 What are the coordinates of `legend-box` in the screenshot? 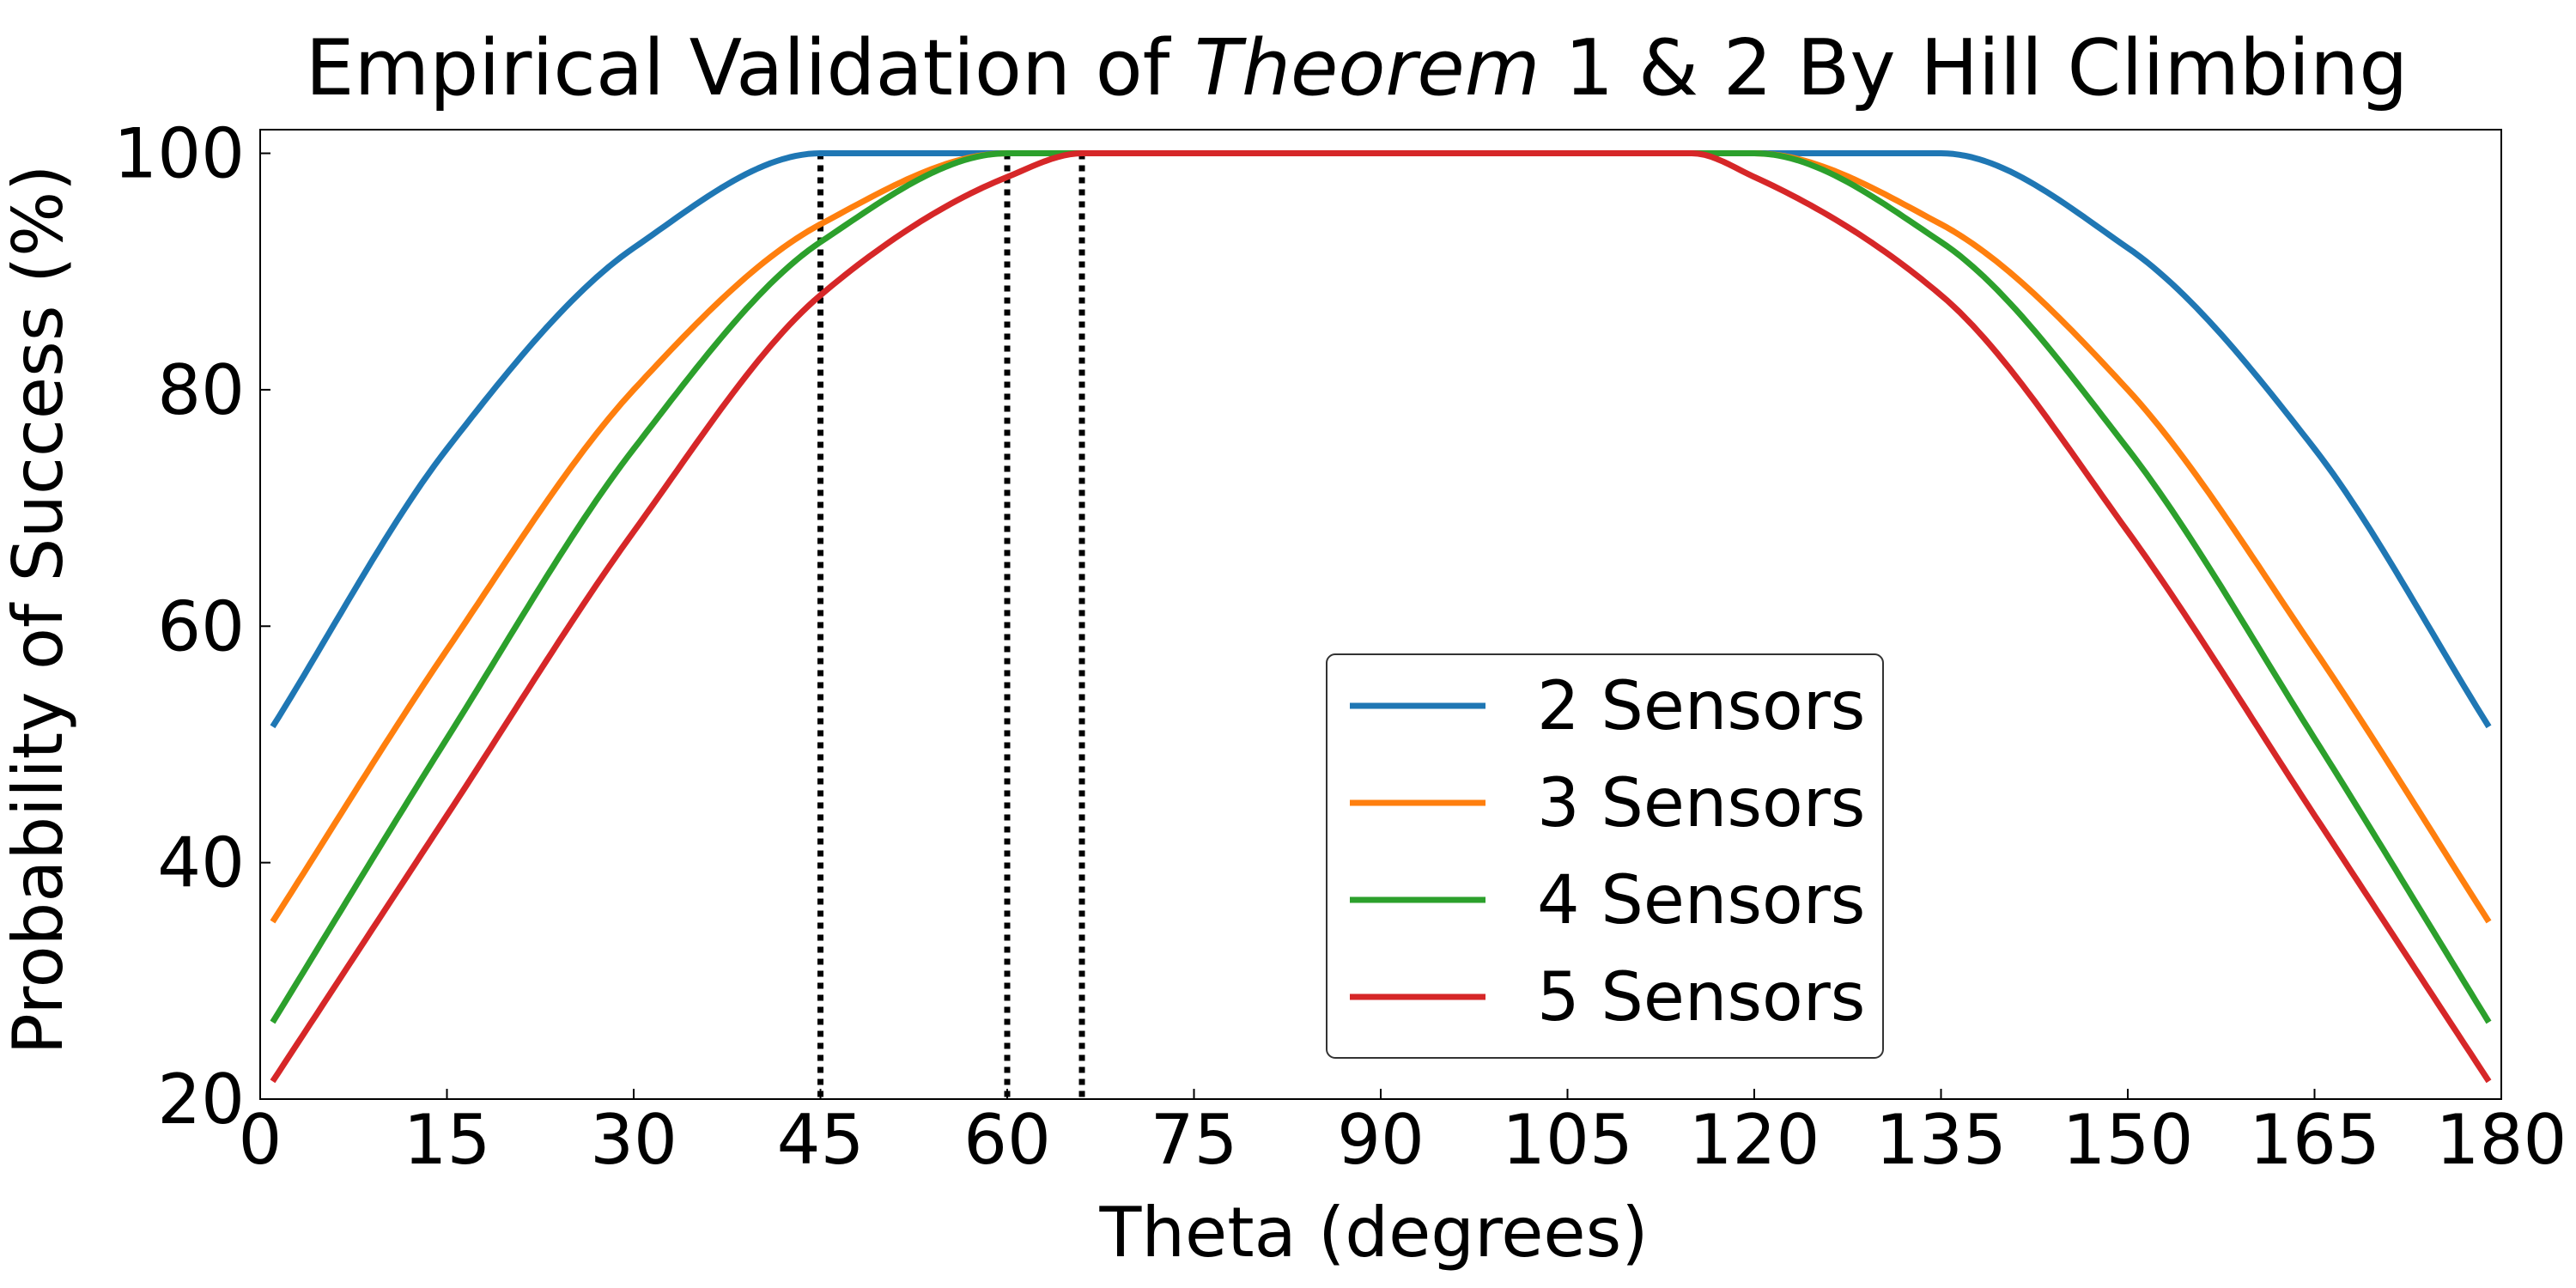 It's located at (1605, 856).